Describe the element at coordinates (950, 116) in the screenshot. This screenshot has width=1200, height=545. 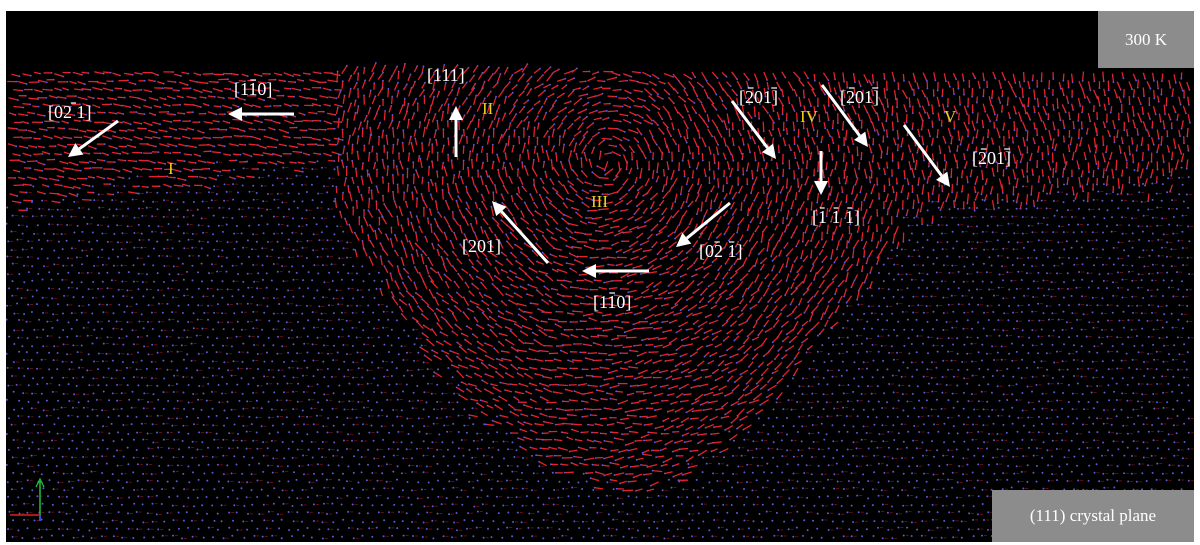
I see `region-label-V: V` at that location.